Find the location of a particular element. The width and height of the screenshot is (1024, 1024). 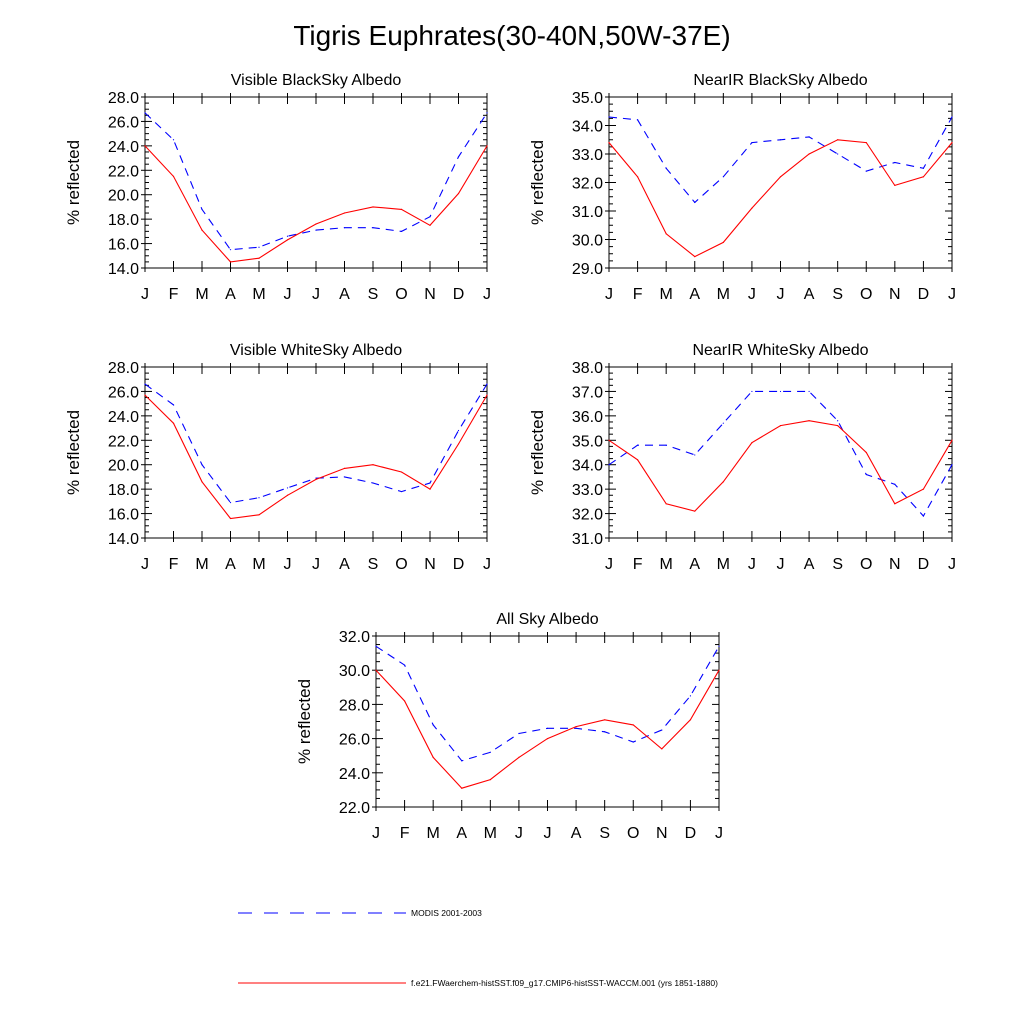

legend-label: MODIS 2001-2003 is located at coordinates (446, 913).